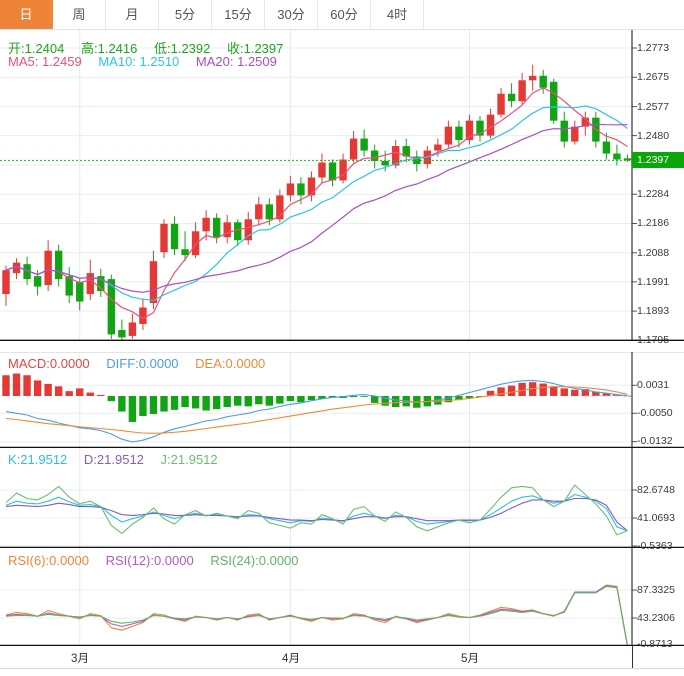 The width and height of the screenshot is (684, 676). Describe the element at coordinates (653, 311) in the screenshot. I see `y-axis-label: 1.1893` at that location.